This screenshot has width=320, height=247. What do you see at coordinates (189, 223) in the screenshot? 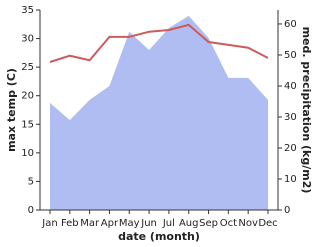
I see `x-tick-label: Aug` at bounding box center [189, 223].